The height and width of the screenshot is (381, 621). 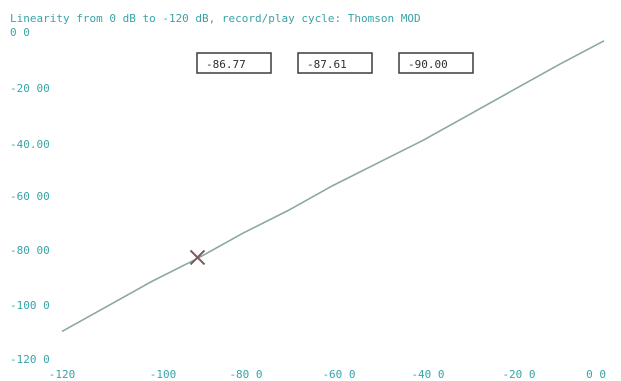 What do you see at coordinates (30, 88) in the screenshot?
I see `y-tick-label: -20 00` at bounding box center [30, 88].